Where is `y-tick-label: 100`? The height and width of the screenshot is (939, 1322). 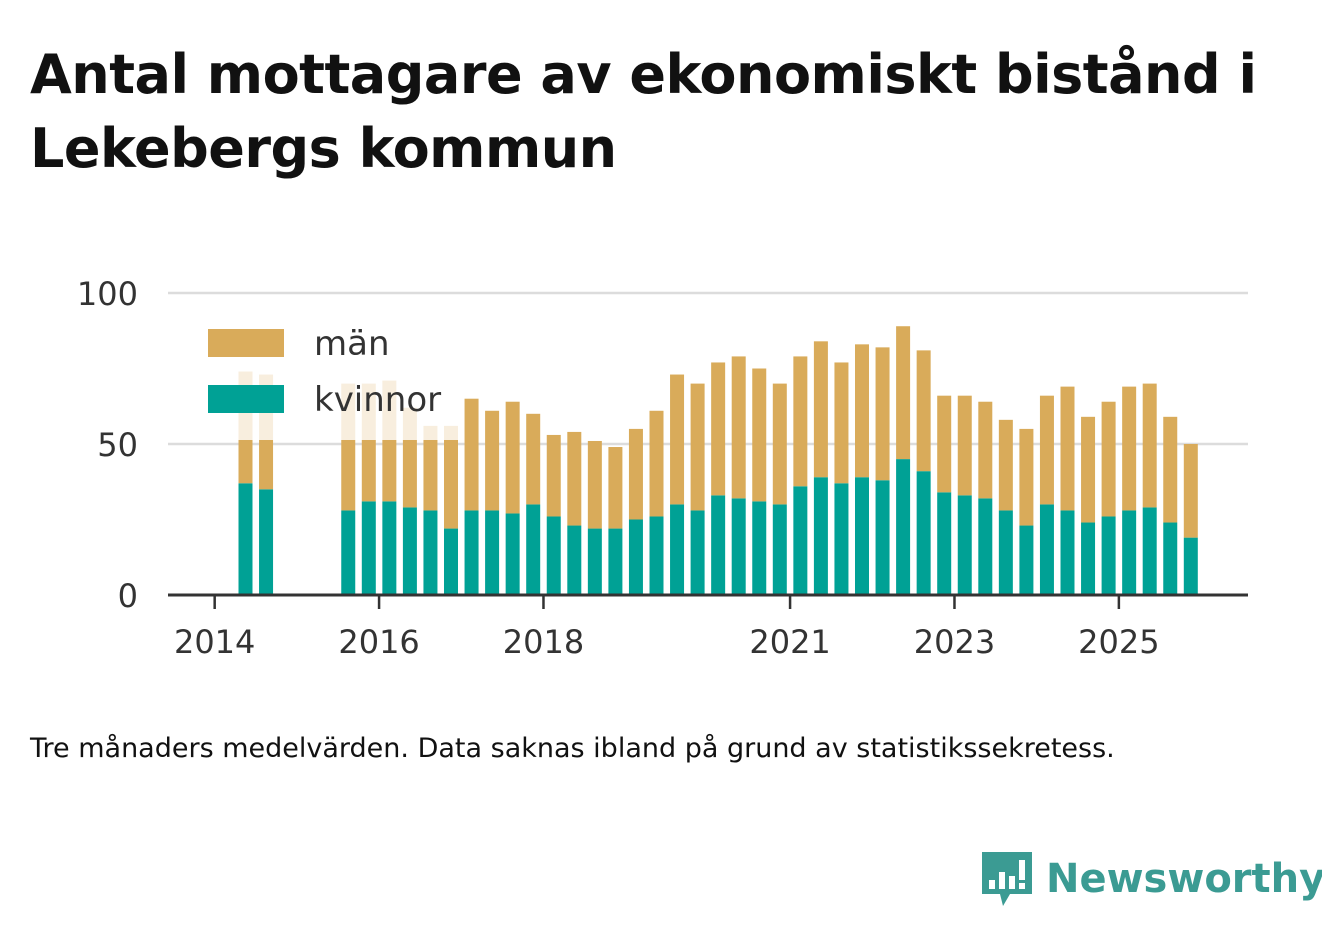
y-tick-label: 100 is located at coordinates (107, 294).